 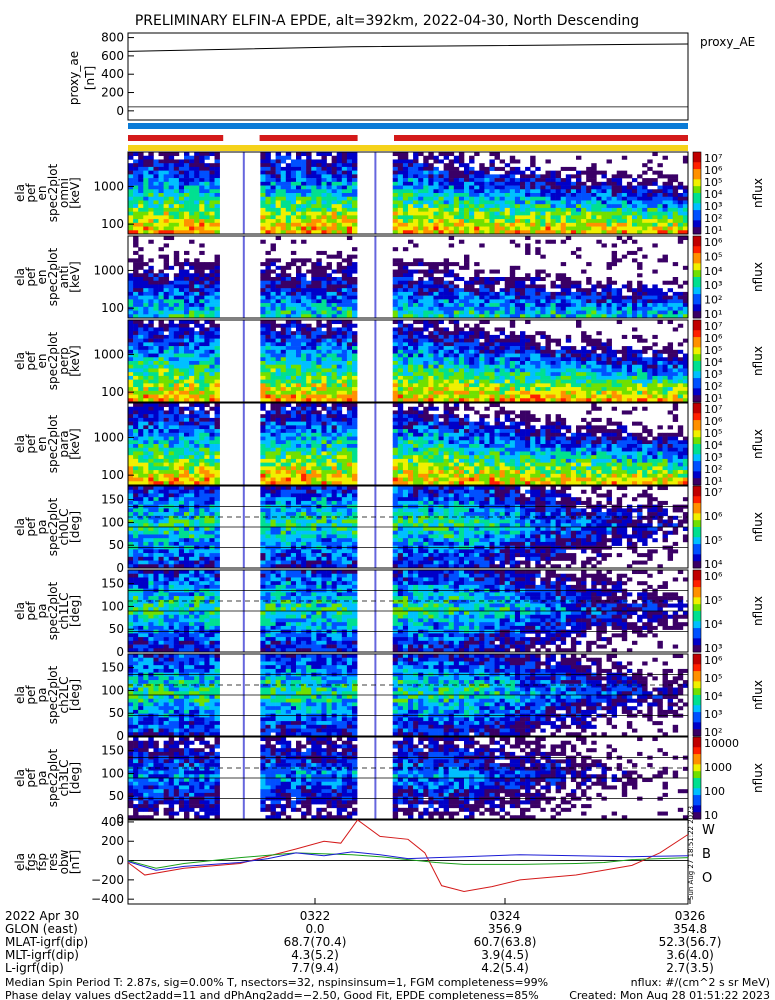 What do you see at coordinates (697, 188) in the screenshot?
I see `colorbar-segment` at bounding box center [697, 188].